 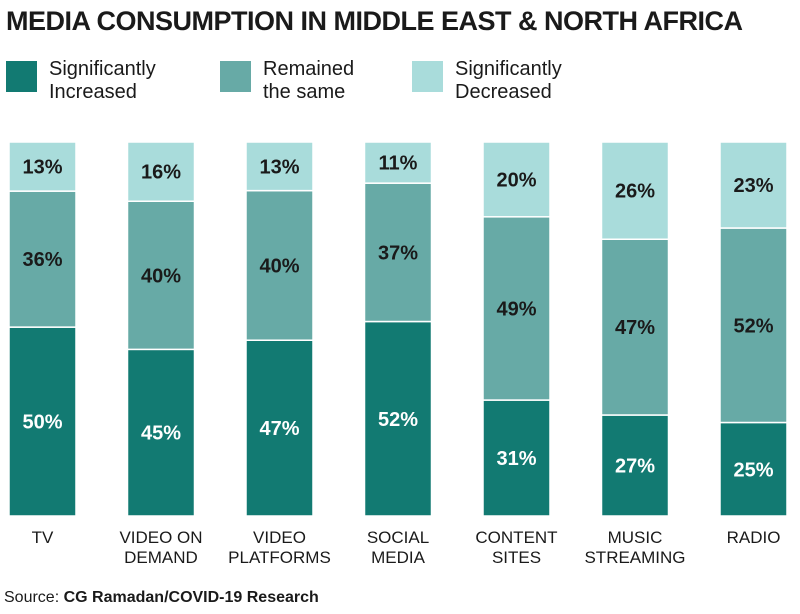 I want to click on data-label-increased-4: 31%, so click(x=516, y=459).